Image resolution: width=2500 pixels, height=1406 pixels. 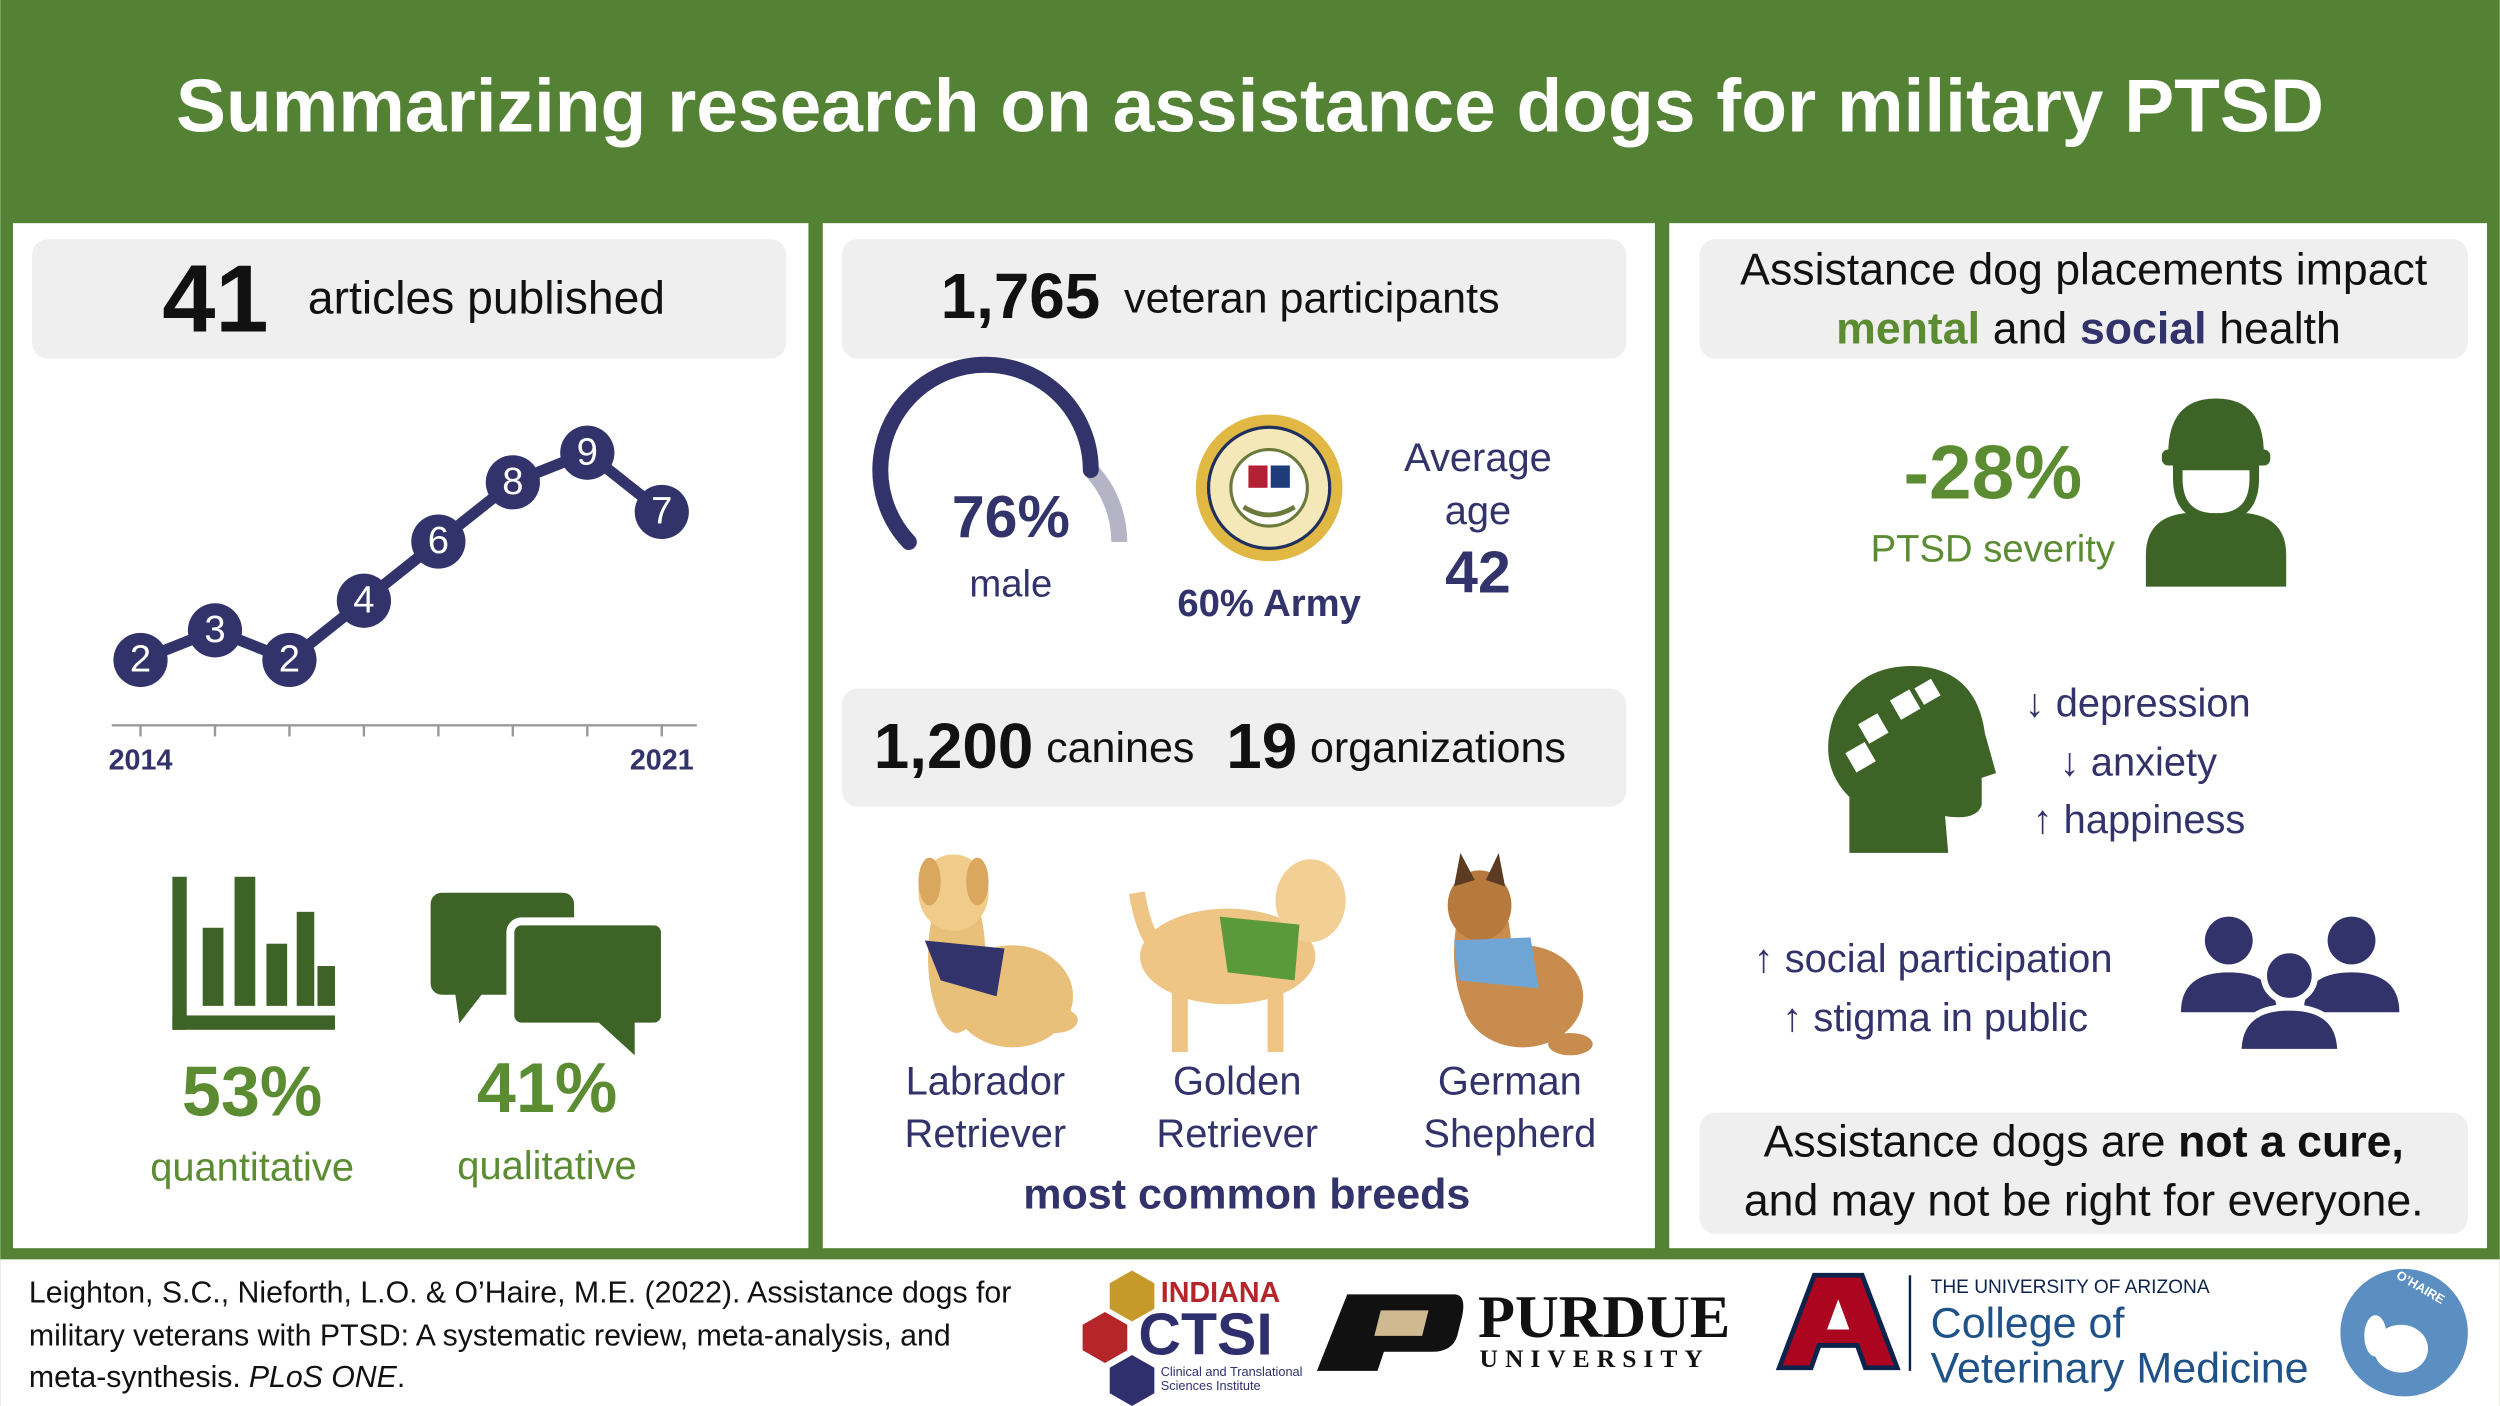 I want to click on percent: 53%, so click(x=252, y=1091).